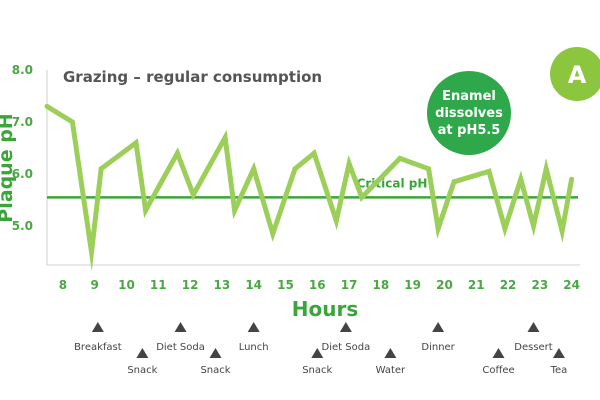 This screenshot has width=600, height=400. I want to click on x-tick-label: 8, so click(63, 285).